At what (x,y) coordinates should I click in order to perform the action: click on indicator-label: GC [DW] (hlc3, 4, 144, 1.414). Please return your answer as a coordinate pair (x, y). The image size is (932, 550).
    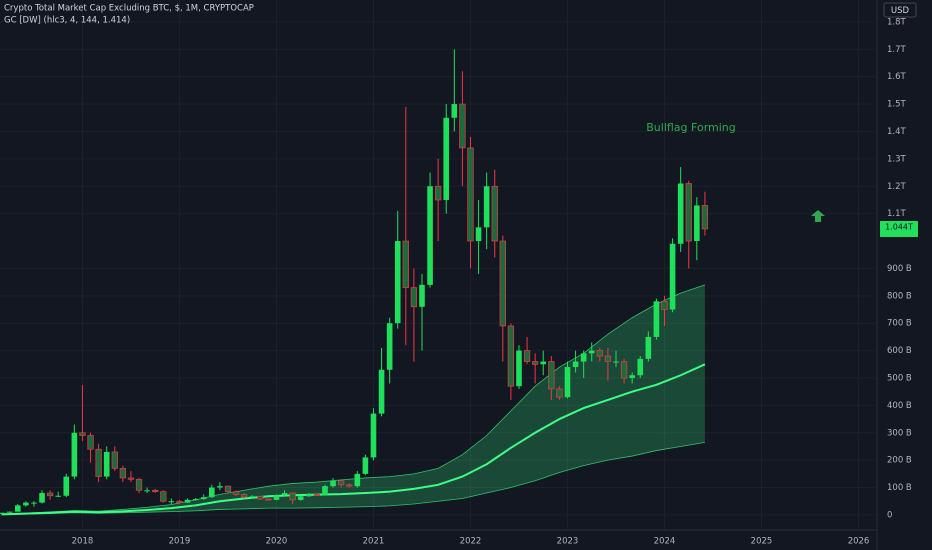
    Looking at the image, I should click on (67, 21).